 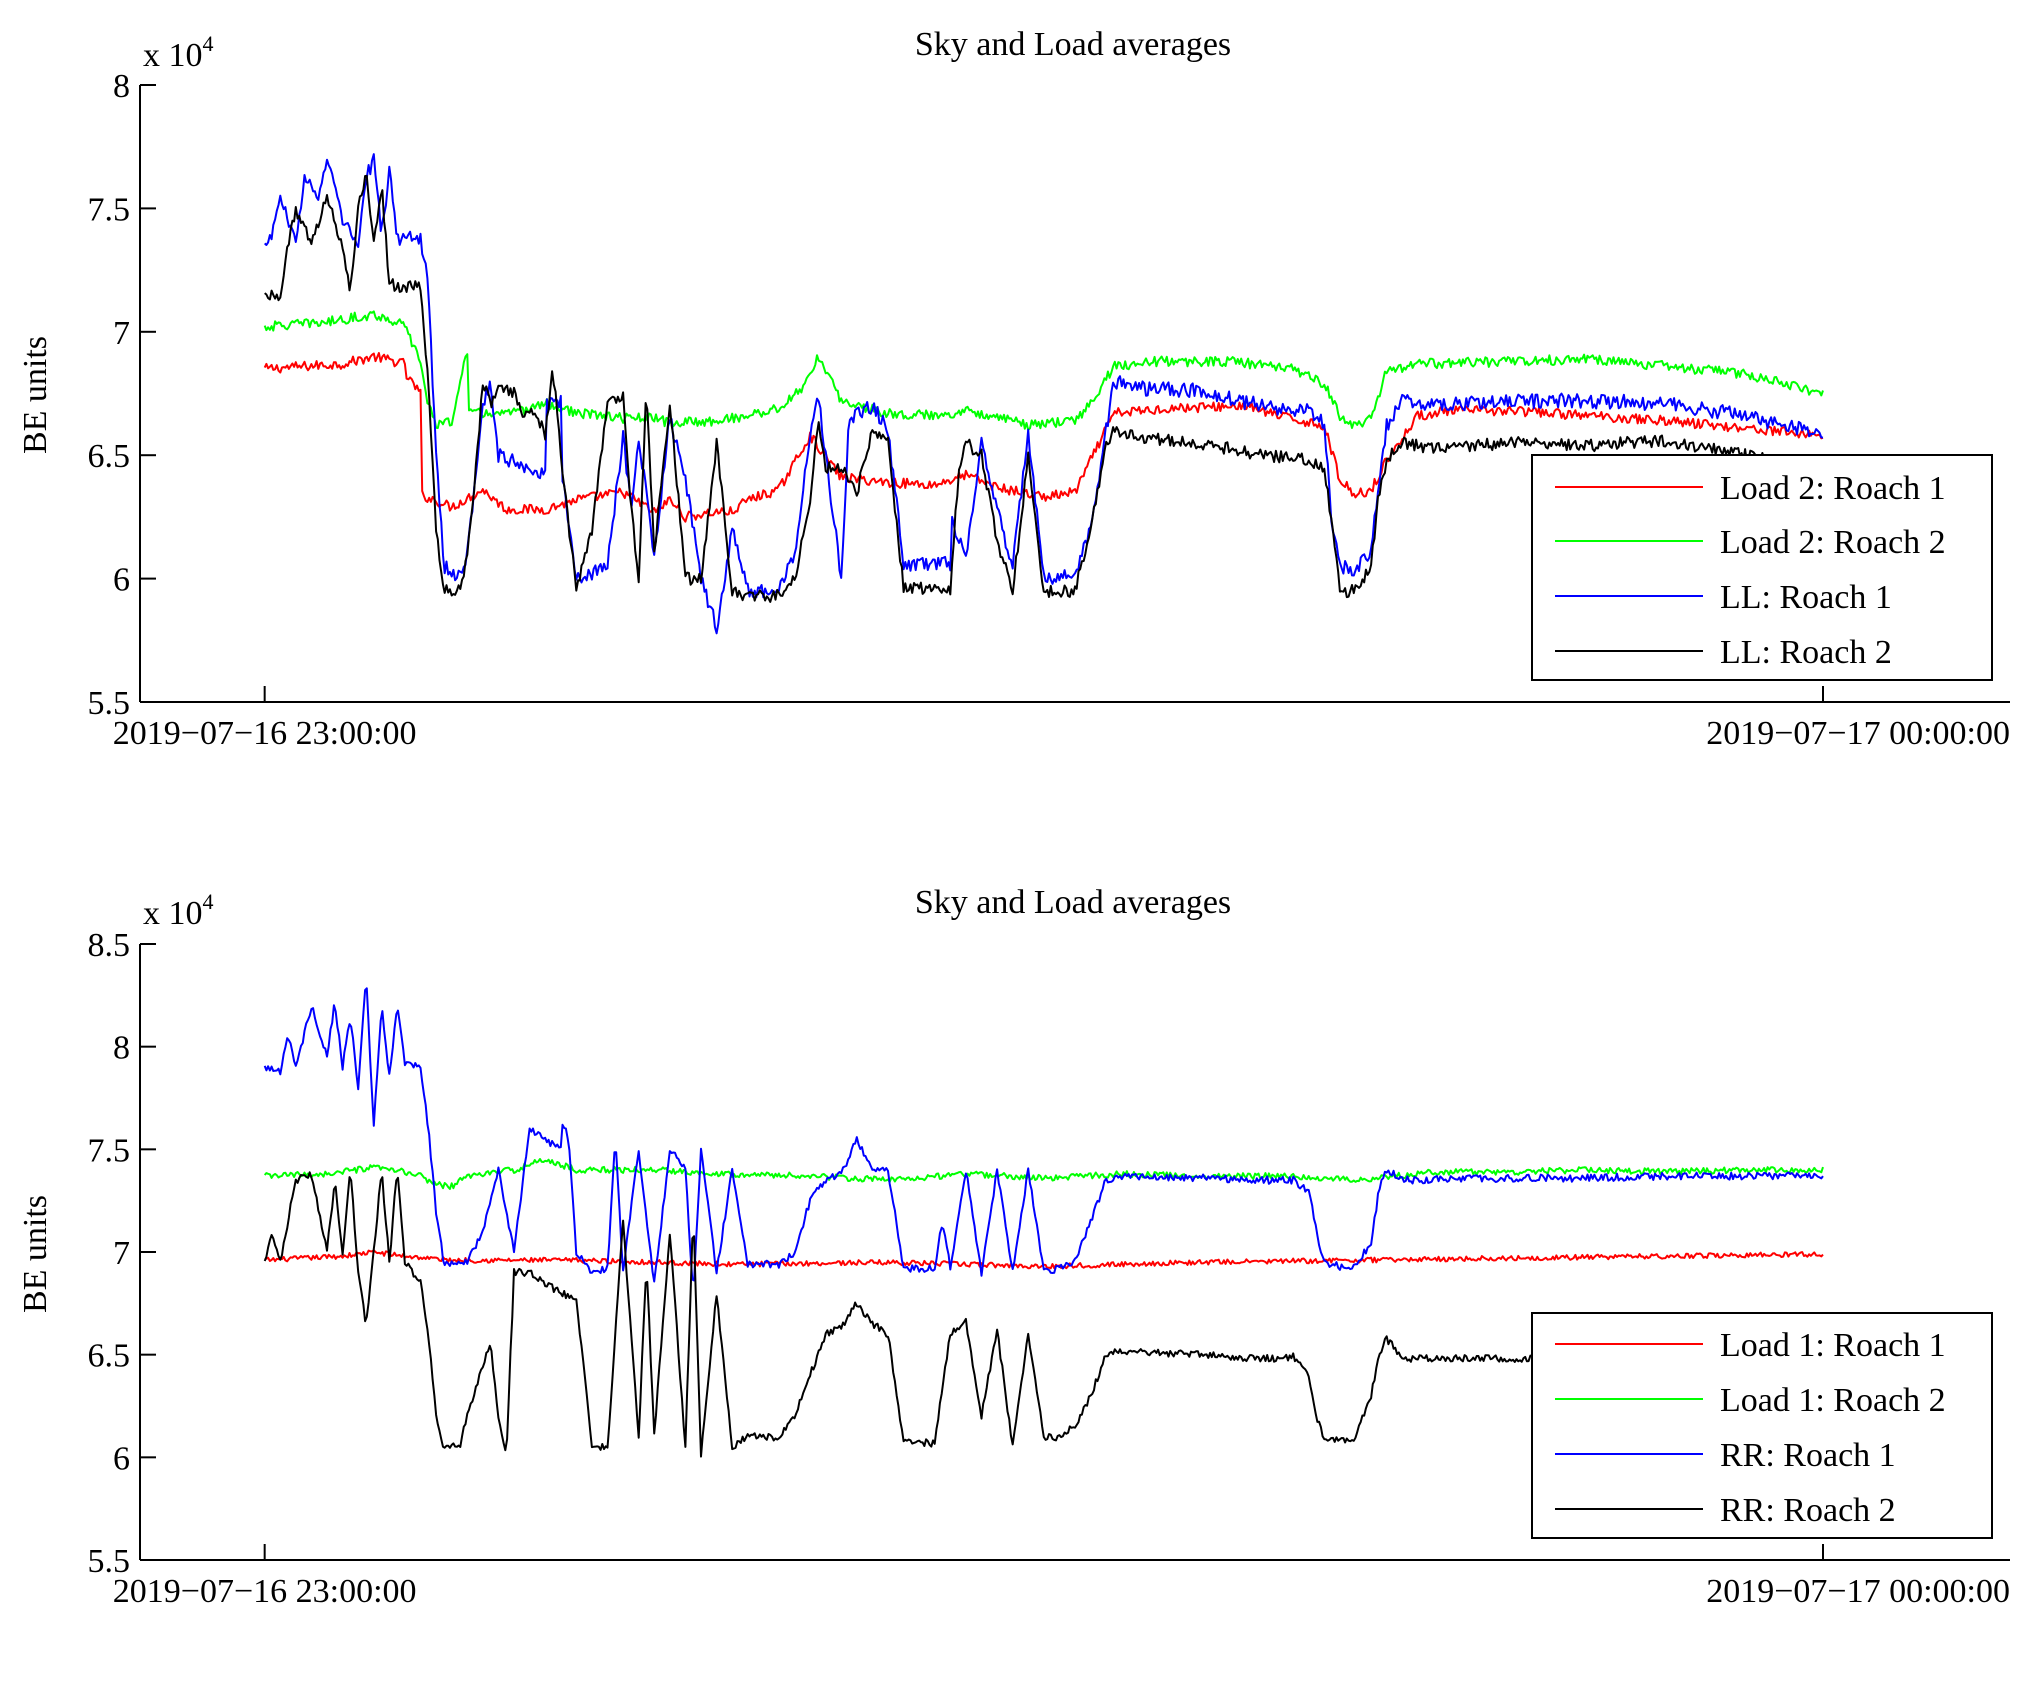 I want to click on legend-entry: Load 2: Roach 1, so click(x=1750, y=488).